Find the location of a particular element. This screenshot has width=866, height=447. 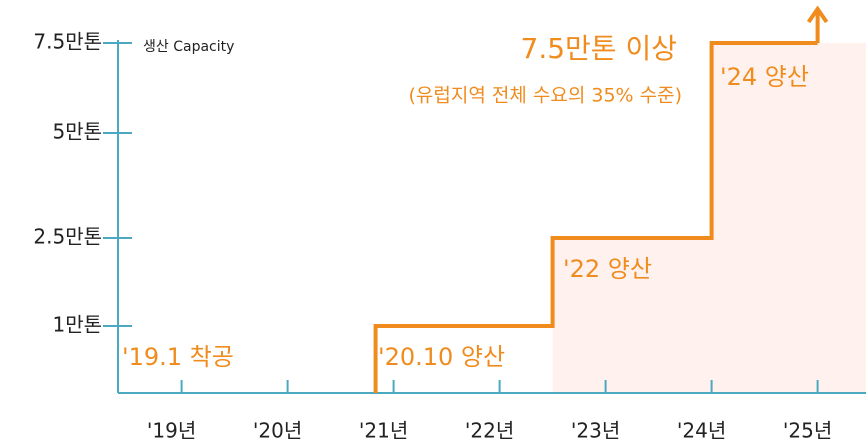

annotation: '19.1 착공 is located at coordinates (178, 357).